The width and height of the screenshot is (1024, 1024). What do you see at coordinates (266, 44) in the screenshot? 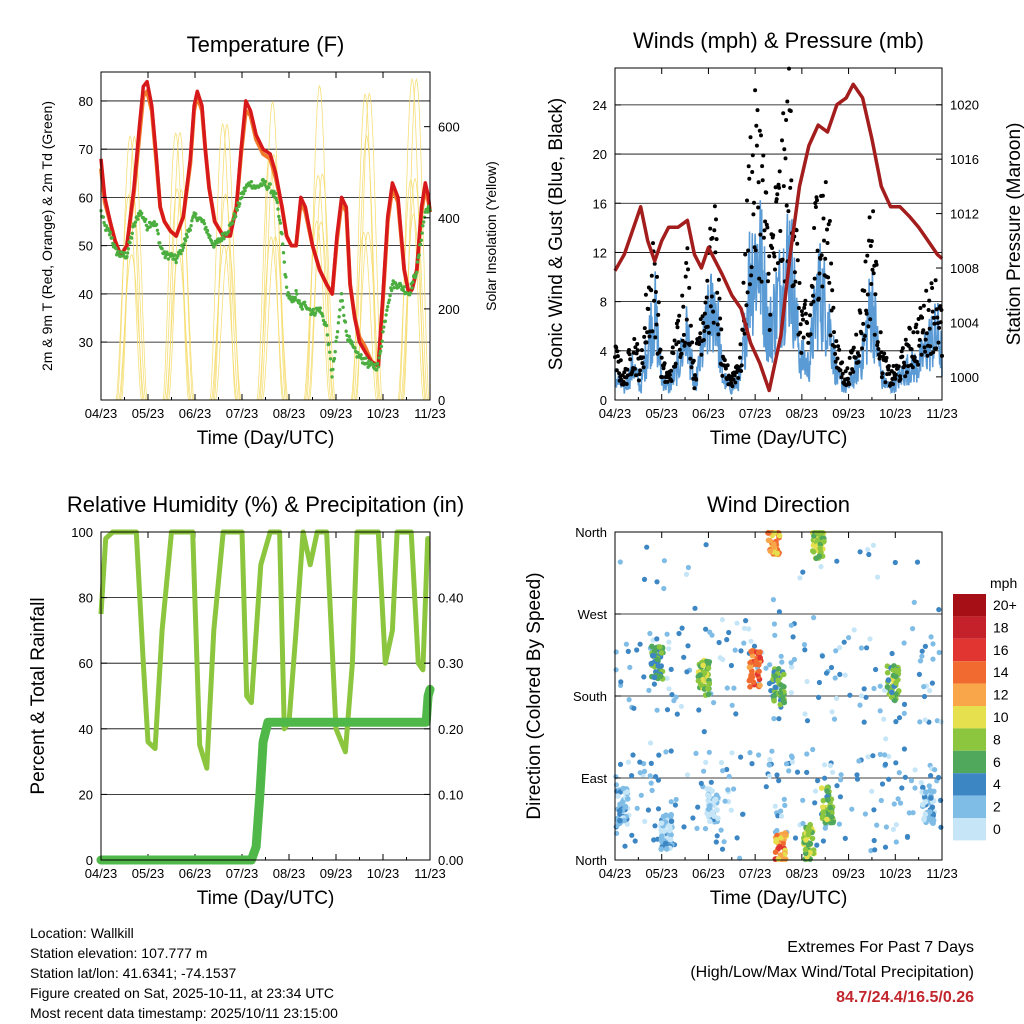
I see `panel-title: Temperature (F)` at bounding box center [266, 44].